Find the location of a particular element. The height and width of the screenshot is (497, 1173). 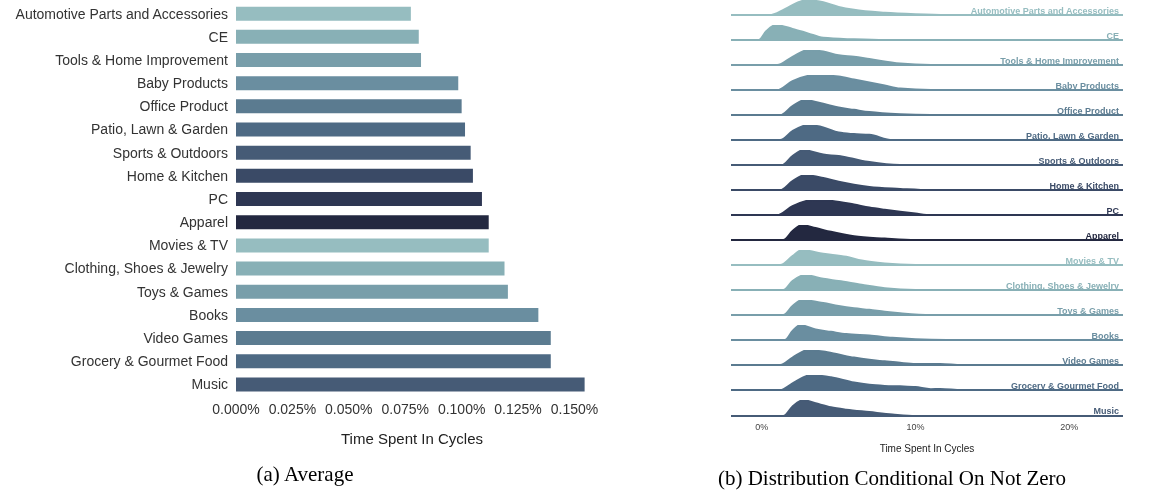

x-tick-label: 0.125% is located at coordinates (518, 408).